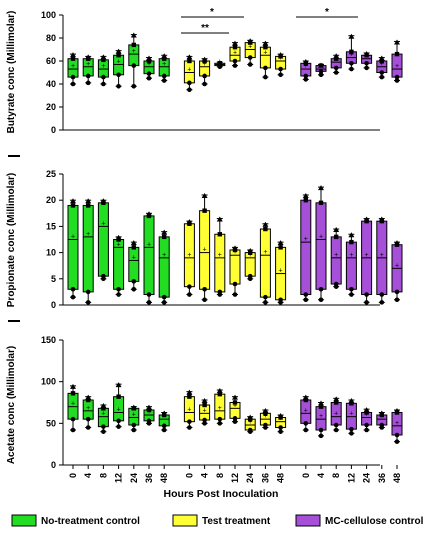 The height and width of the screenshot is (548, 429). What do you see at coordinates (189, 475) in the screenshot?
I see `x-tick-label: 0` at bounding box center [189, 475].